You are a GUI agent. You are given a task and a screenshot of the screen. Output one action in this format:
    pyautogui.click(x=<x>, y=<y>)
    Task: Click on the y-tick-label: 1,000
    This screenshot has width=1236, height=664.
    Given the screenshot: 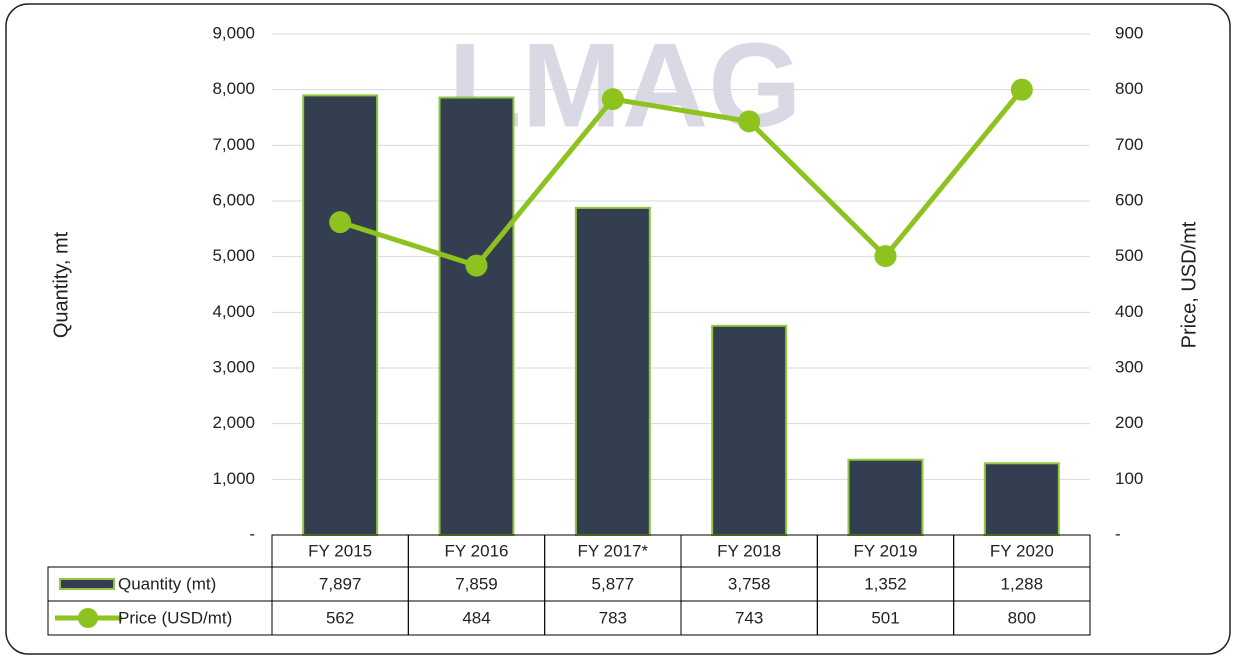 What is the action you would take?
    pyautogui.click(x=233, y=478)
    